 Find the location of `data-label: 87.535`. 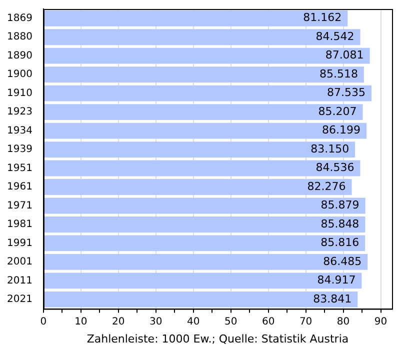

data-label: 87.535 is located at coordinates (346, 93).